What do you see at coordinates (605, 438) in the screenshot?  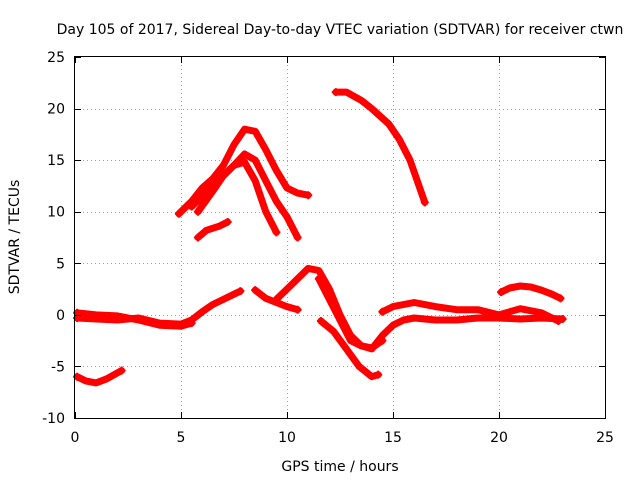 I see `x-tick-label: 25` at bounding box center [605, 438].